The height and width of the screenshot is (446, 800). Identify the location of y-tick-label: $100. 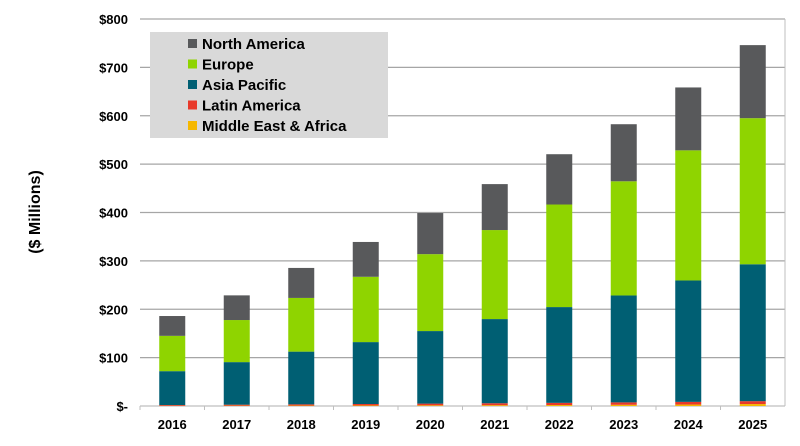
(113, 358).